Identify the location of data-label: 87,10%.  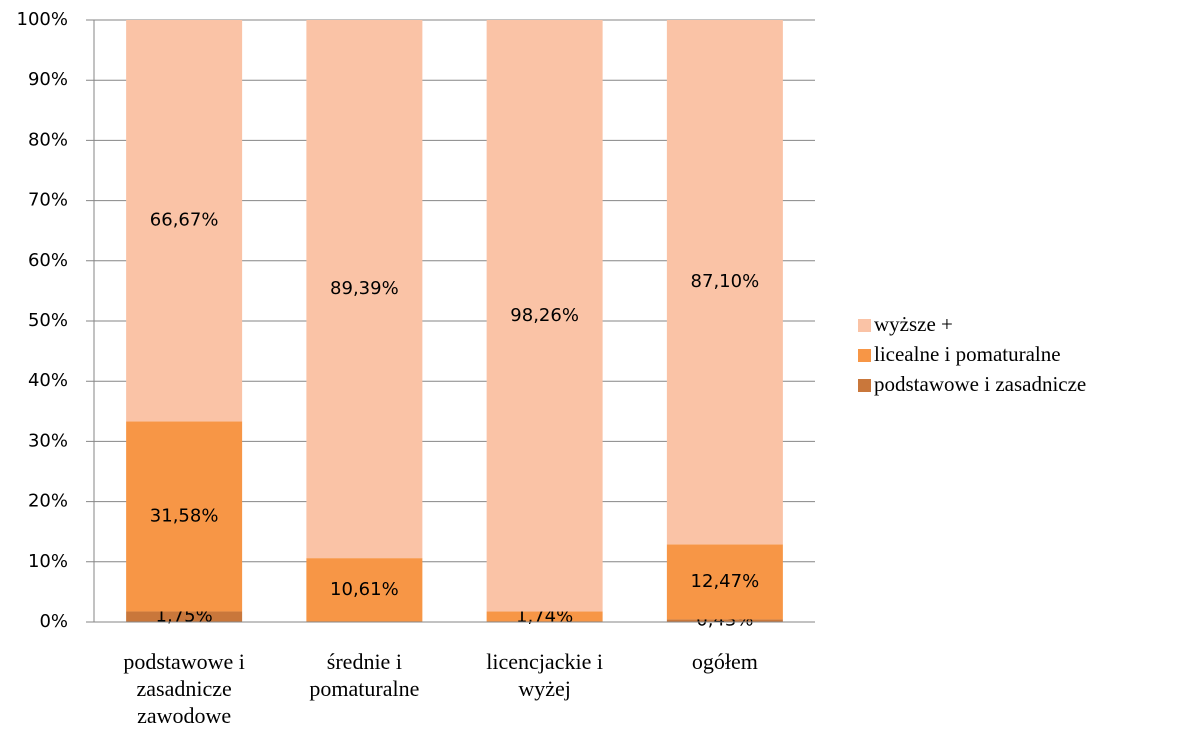
(725, 281).